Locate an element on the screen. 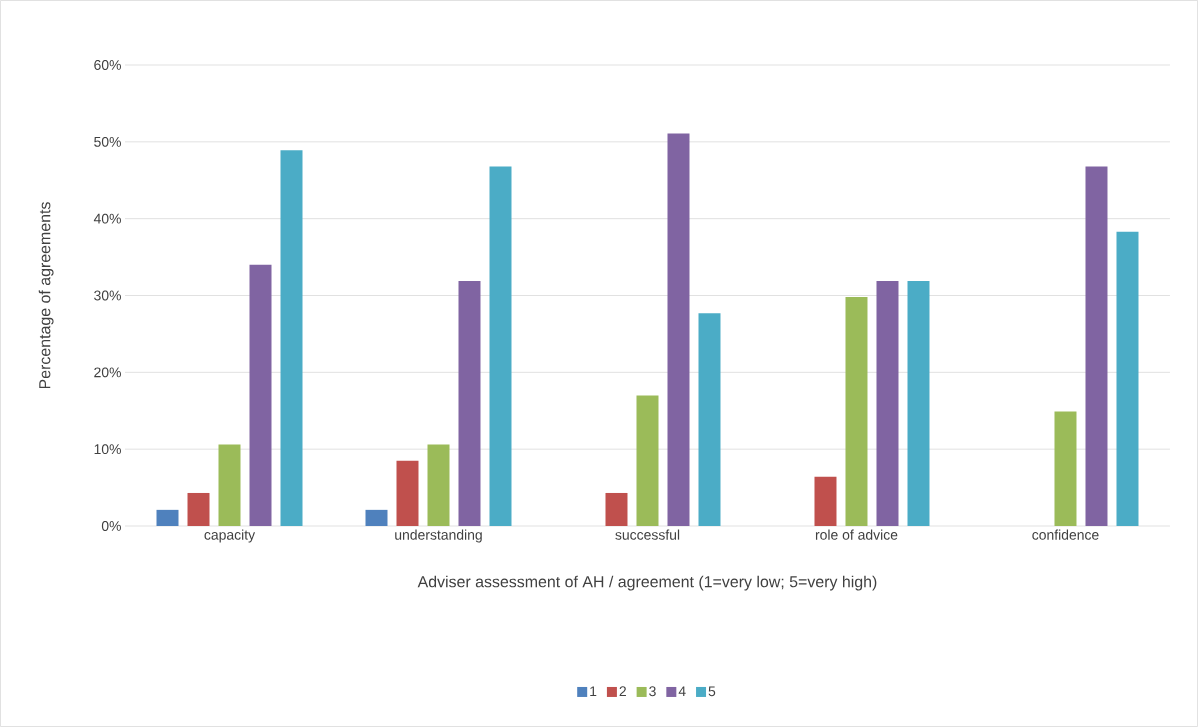 This screenshot has height=727, width=1198. y-tick-label: 50% is located at coordinates (107, 141).